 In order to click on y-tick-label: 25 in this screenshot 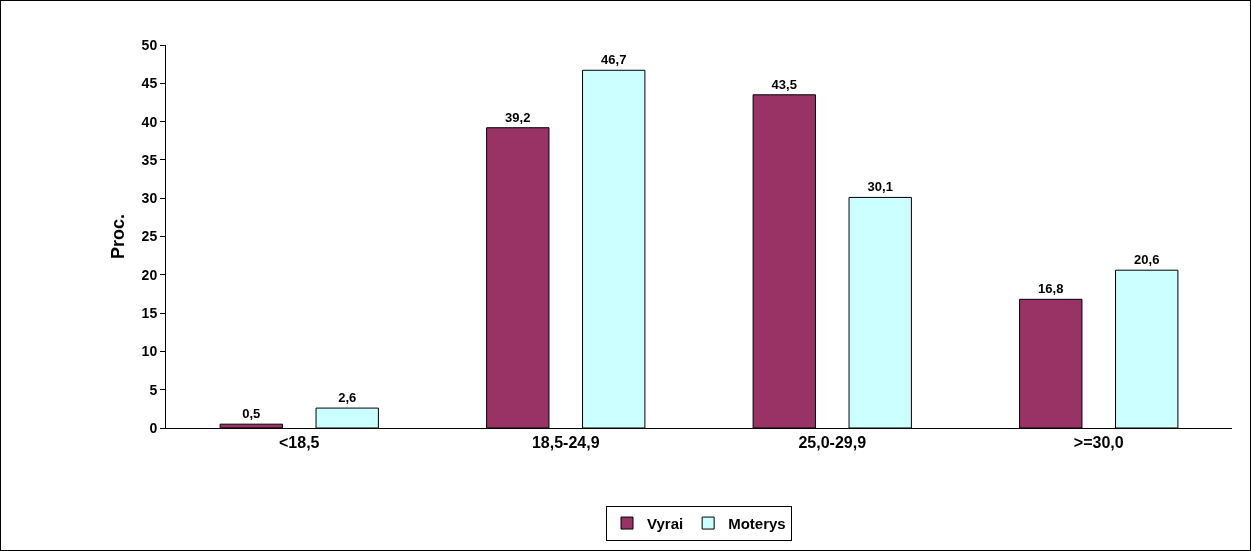, I will do `click(149, 236)`.